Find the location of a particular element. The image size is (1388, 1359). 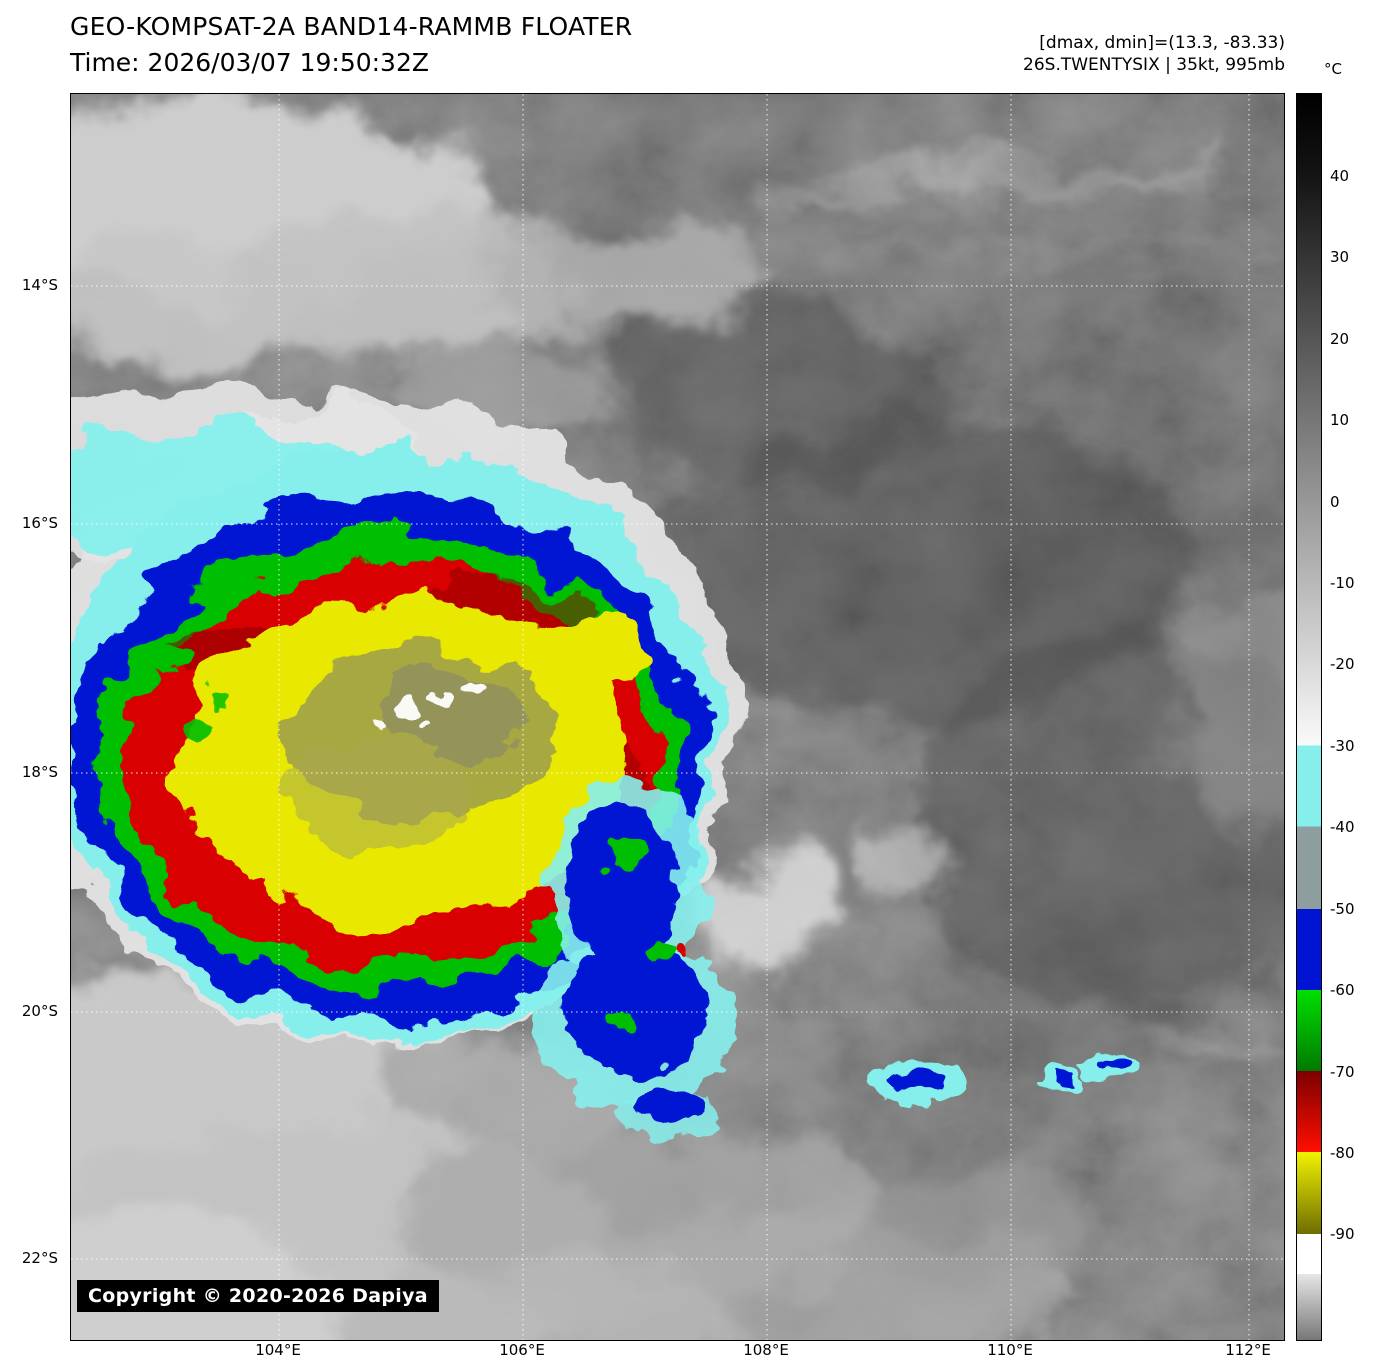

lat-label: 14°S is located at coordinates (39, 285).